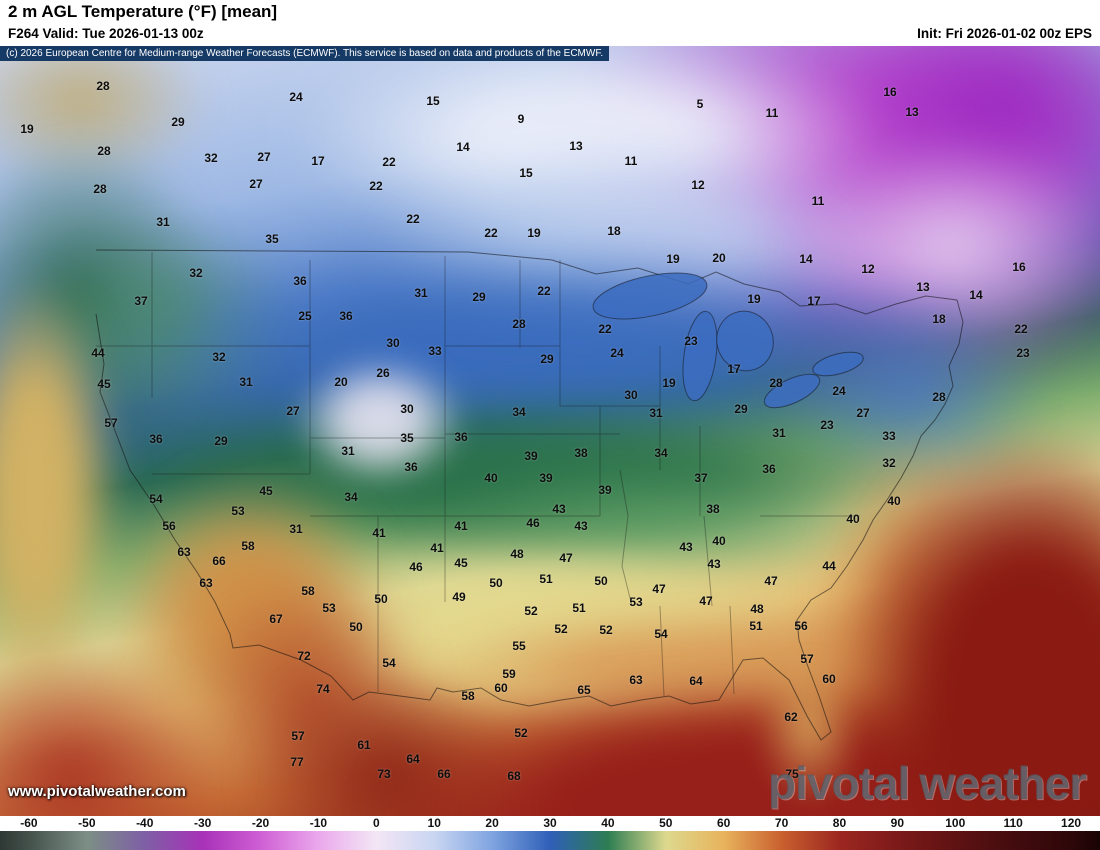  Describe the element at coordinates (521, 119) in the screenshot. I see `temp-label: 9` at that location.